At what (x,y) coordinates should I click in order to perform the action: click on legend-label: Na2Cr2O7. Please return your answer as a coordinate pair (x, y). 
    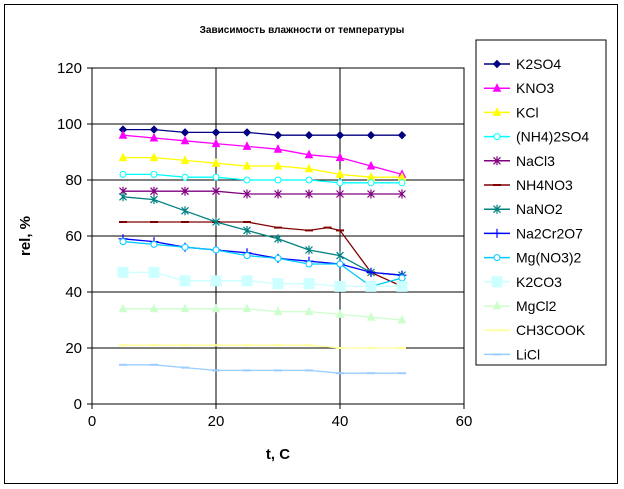
    Looking at the image, I should click on (549, 233).